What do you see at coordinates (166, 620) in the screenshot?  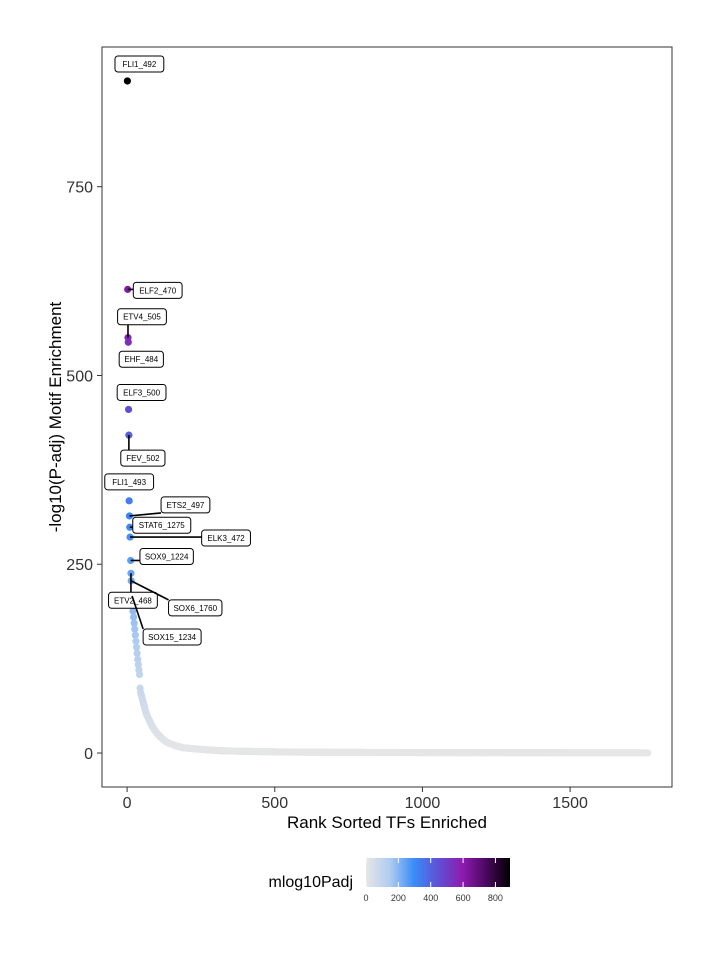 I see `point-label: SOX15_1234` at bounding box center [166, 620].